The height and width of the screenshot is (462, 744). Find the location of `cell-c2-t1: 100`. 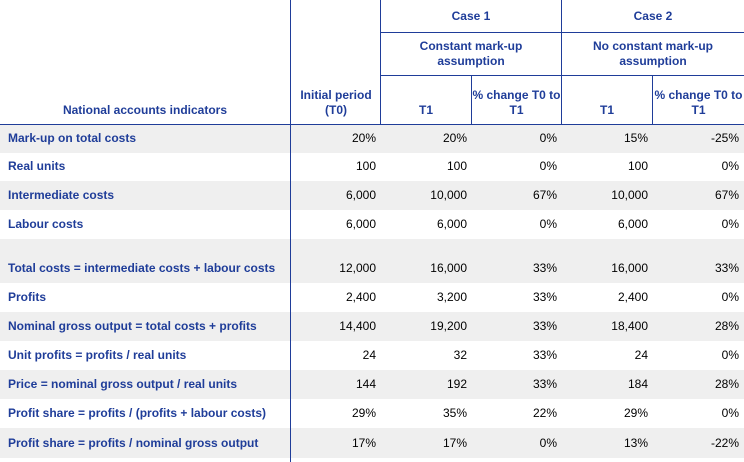

cell-c2-t1: 100 is located at coordinates (637, 166).